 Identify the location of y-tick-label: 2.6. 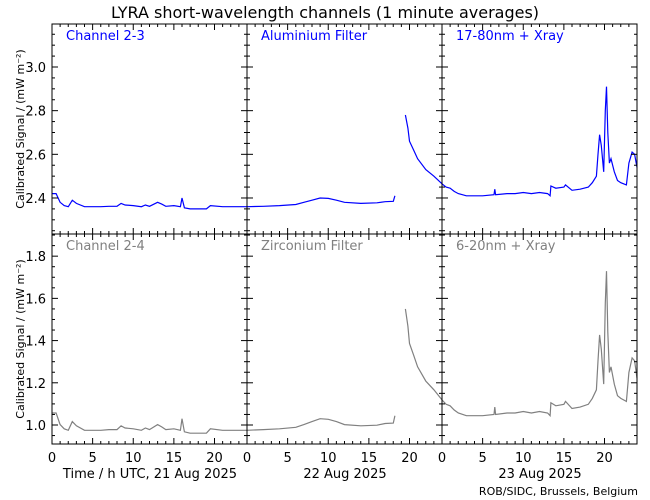
(35, 155).